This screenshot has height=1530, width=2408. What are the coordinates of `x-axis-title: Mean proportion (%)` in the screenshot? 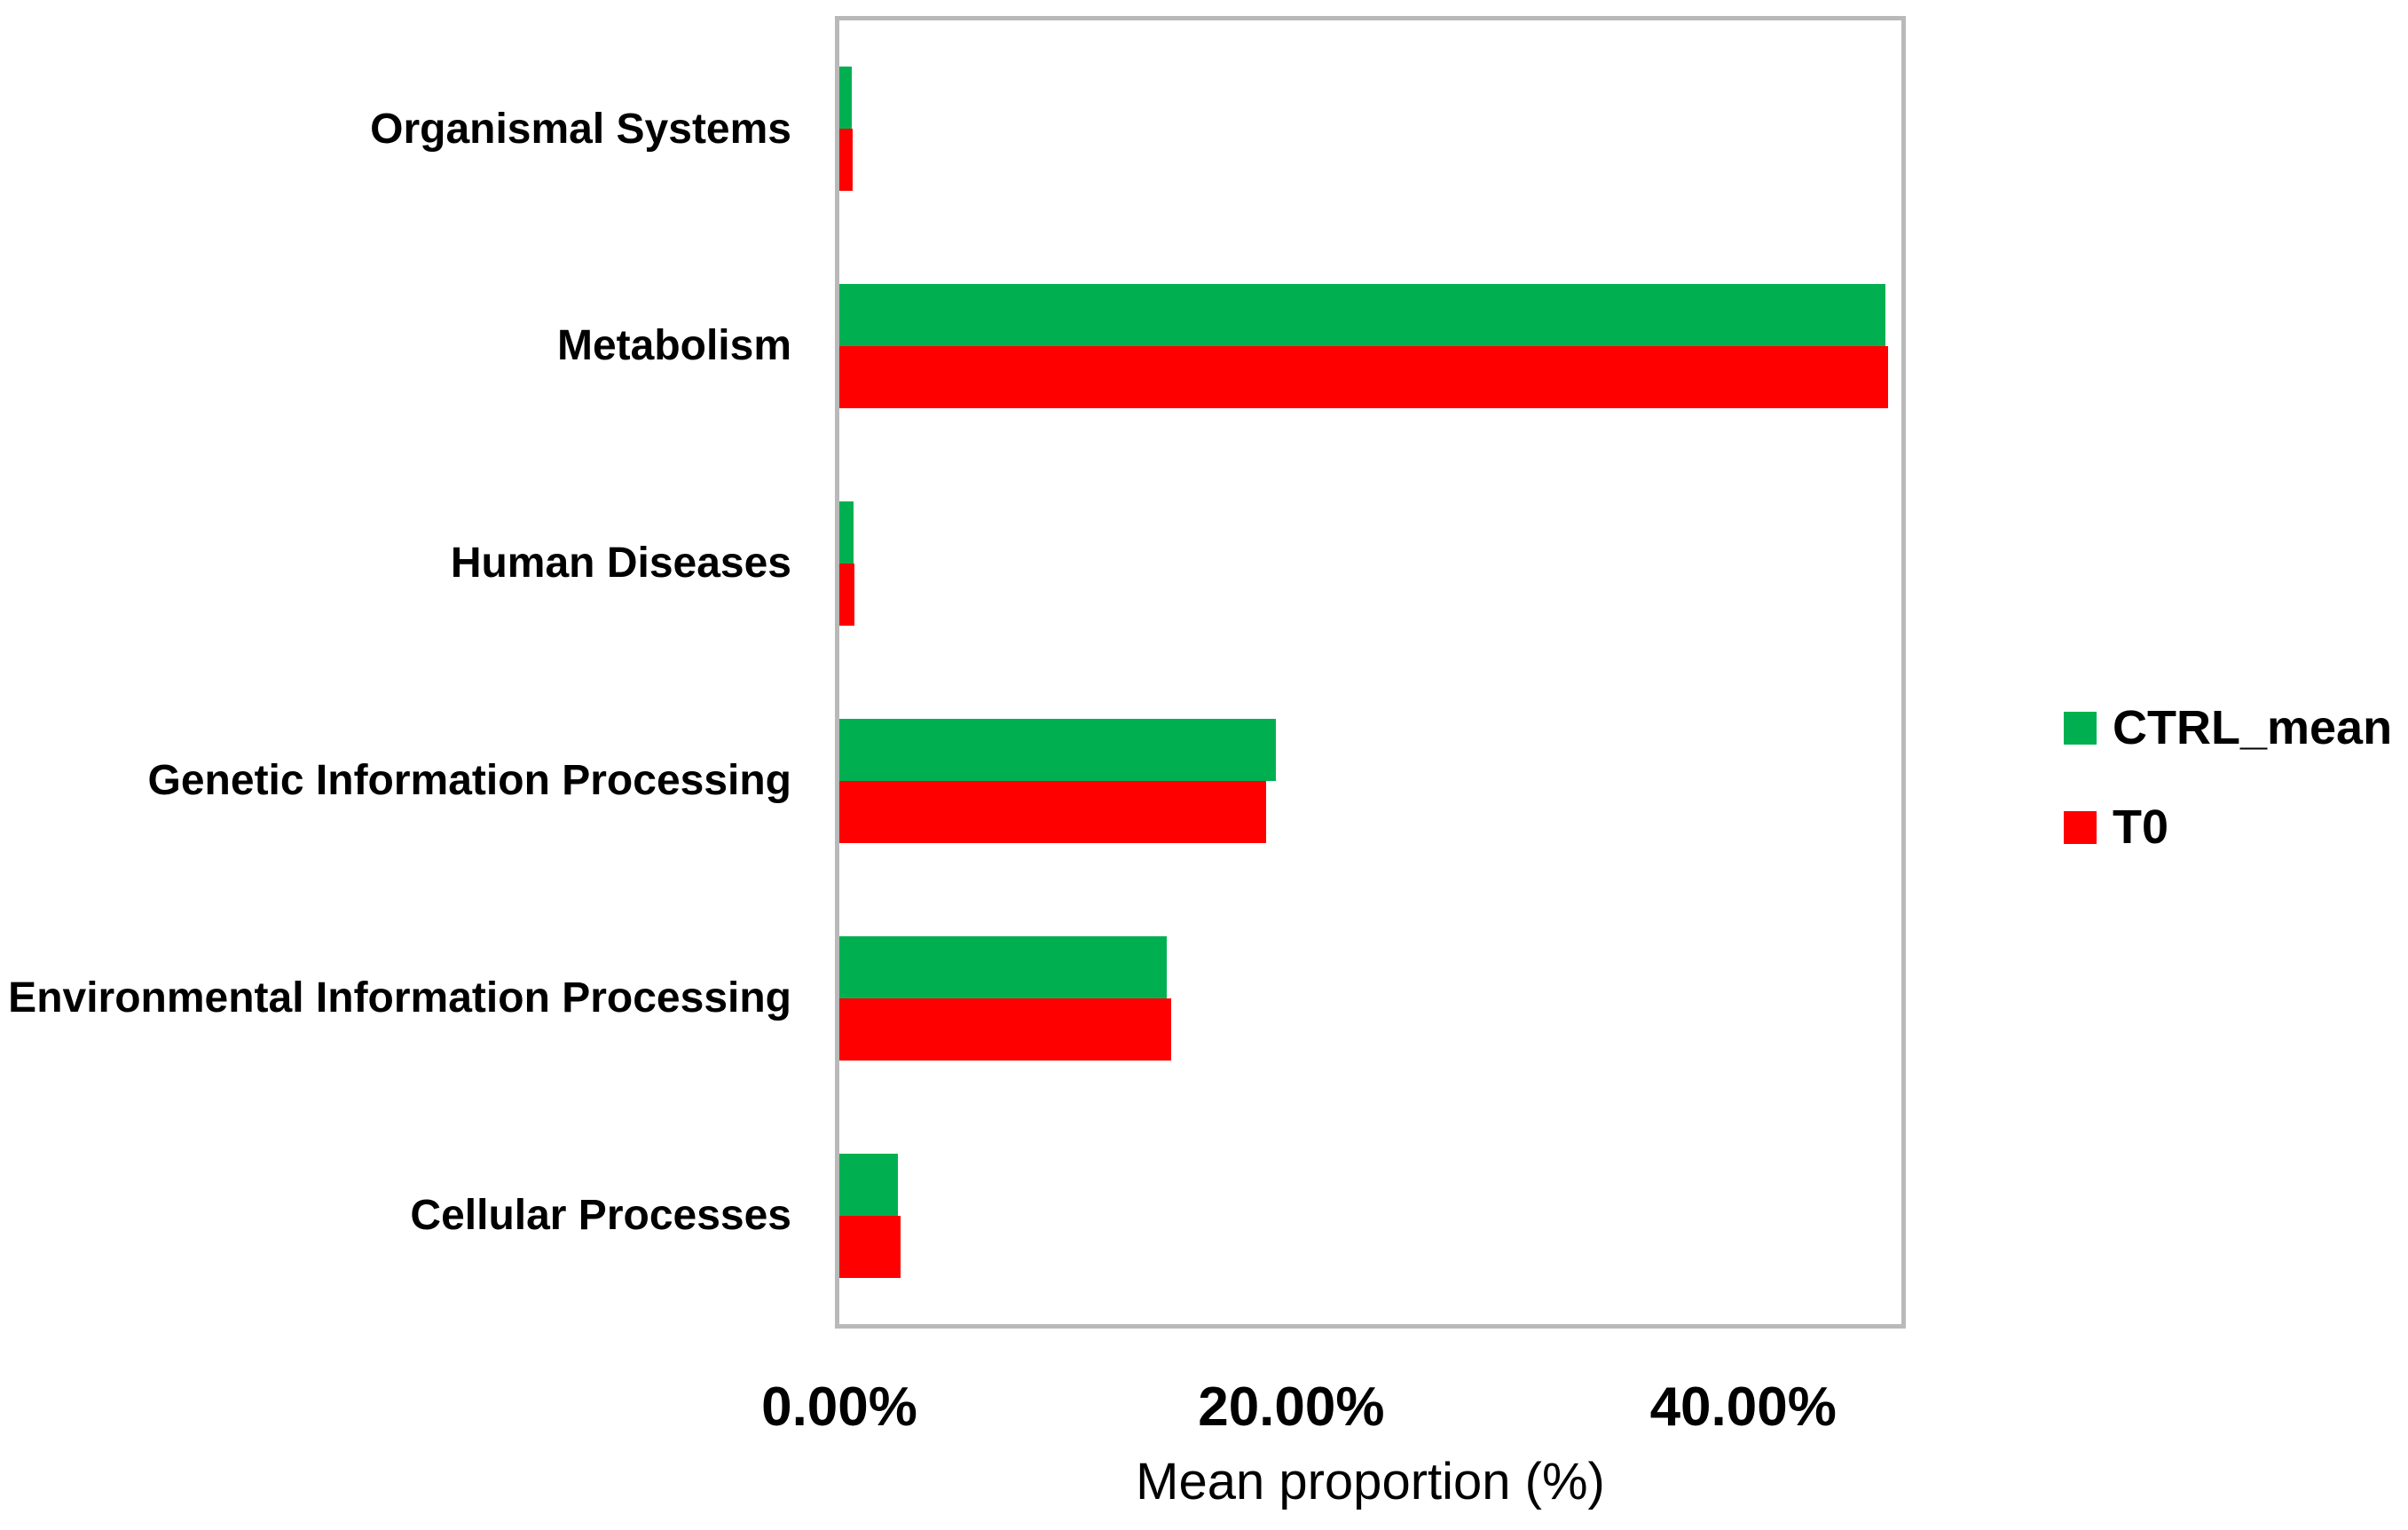 It's located at (1370, 1481).